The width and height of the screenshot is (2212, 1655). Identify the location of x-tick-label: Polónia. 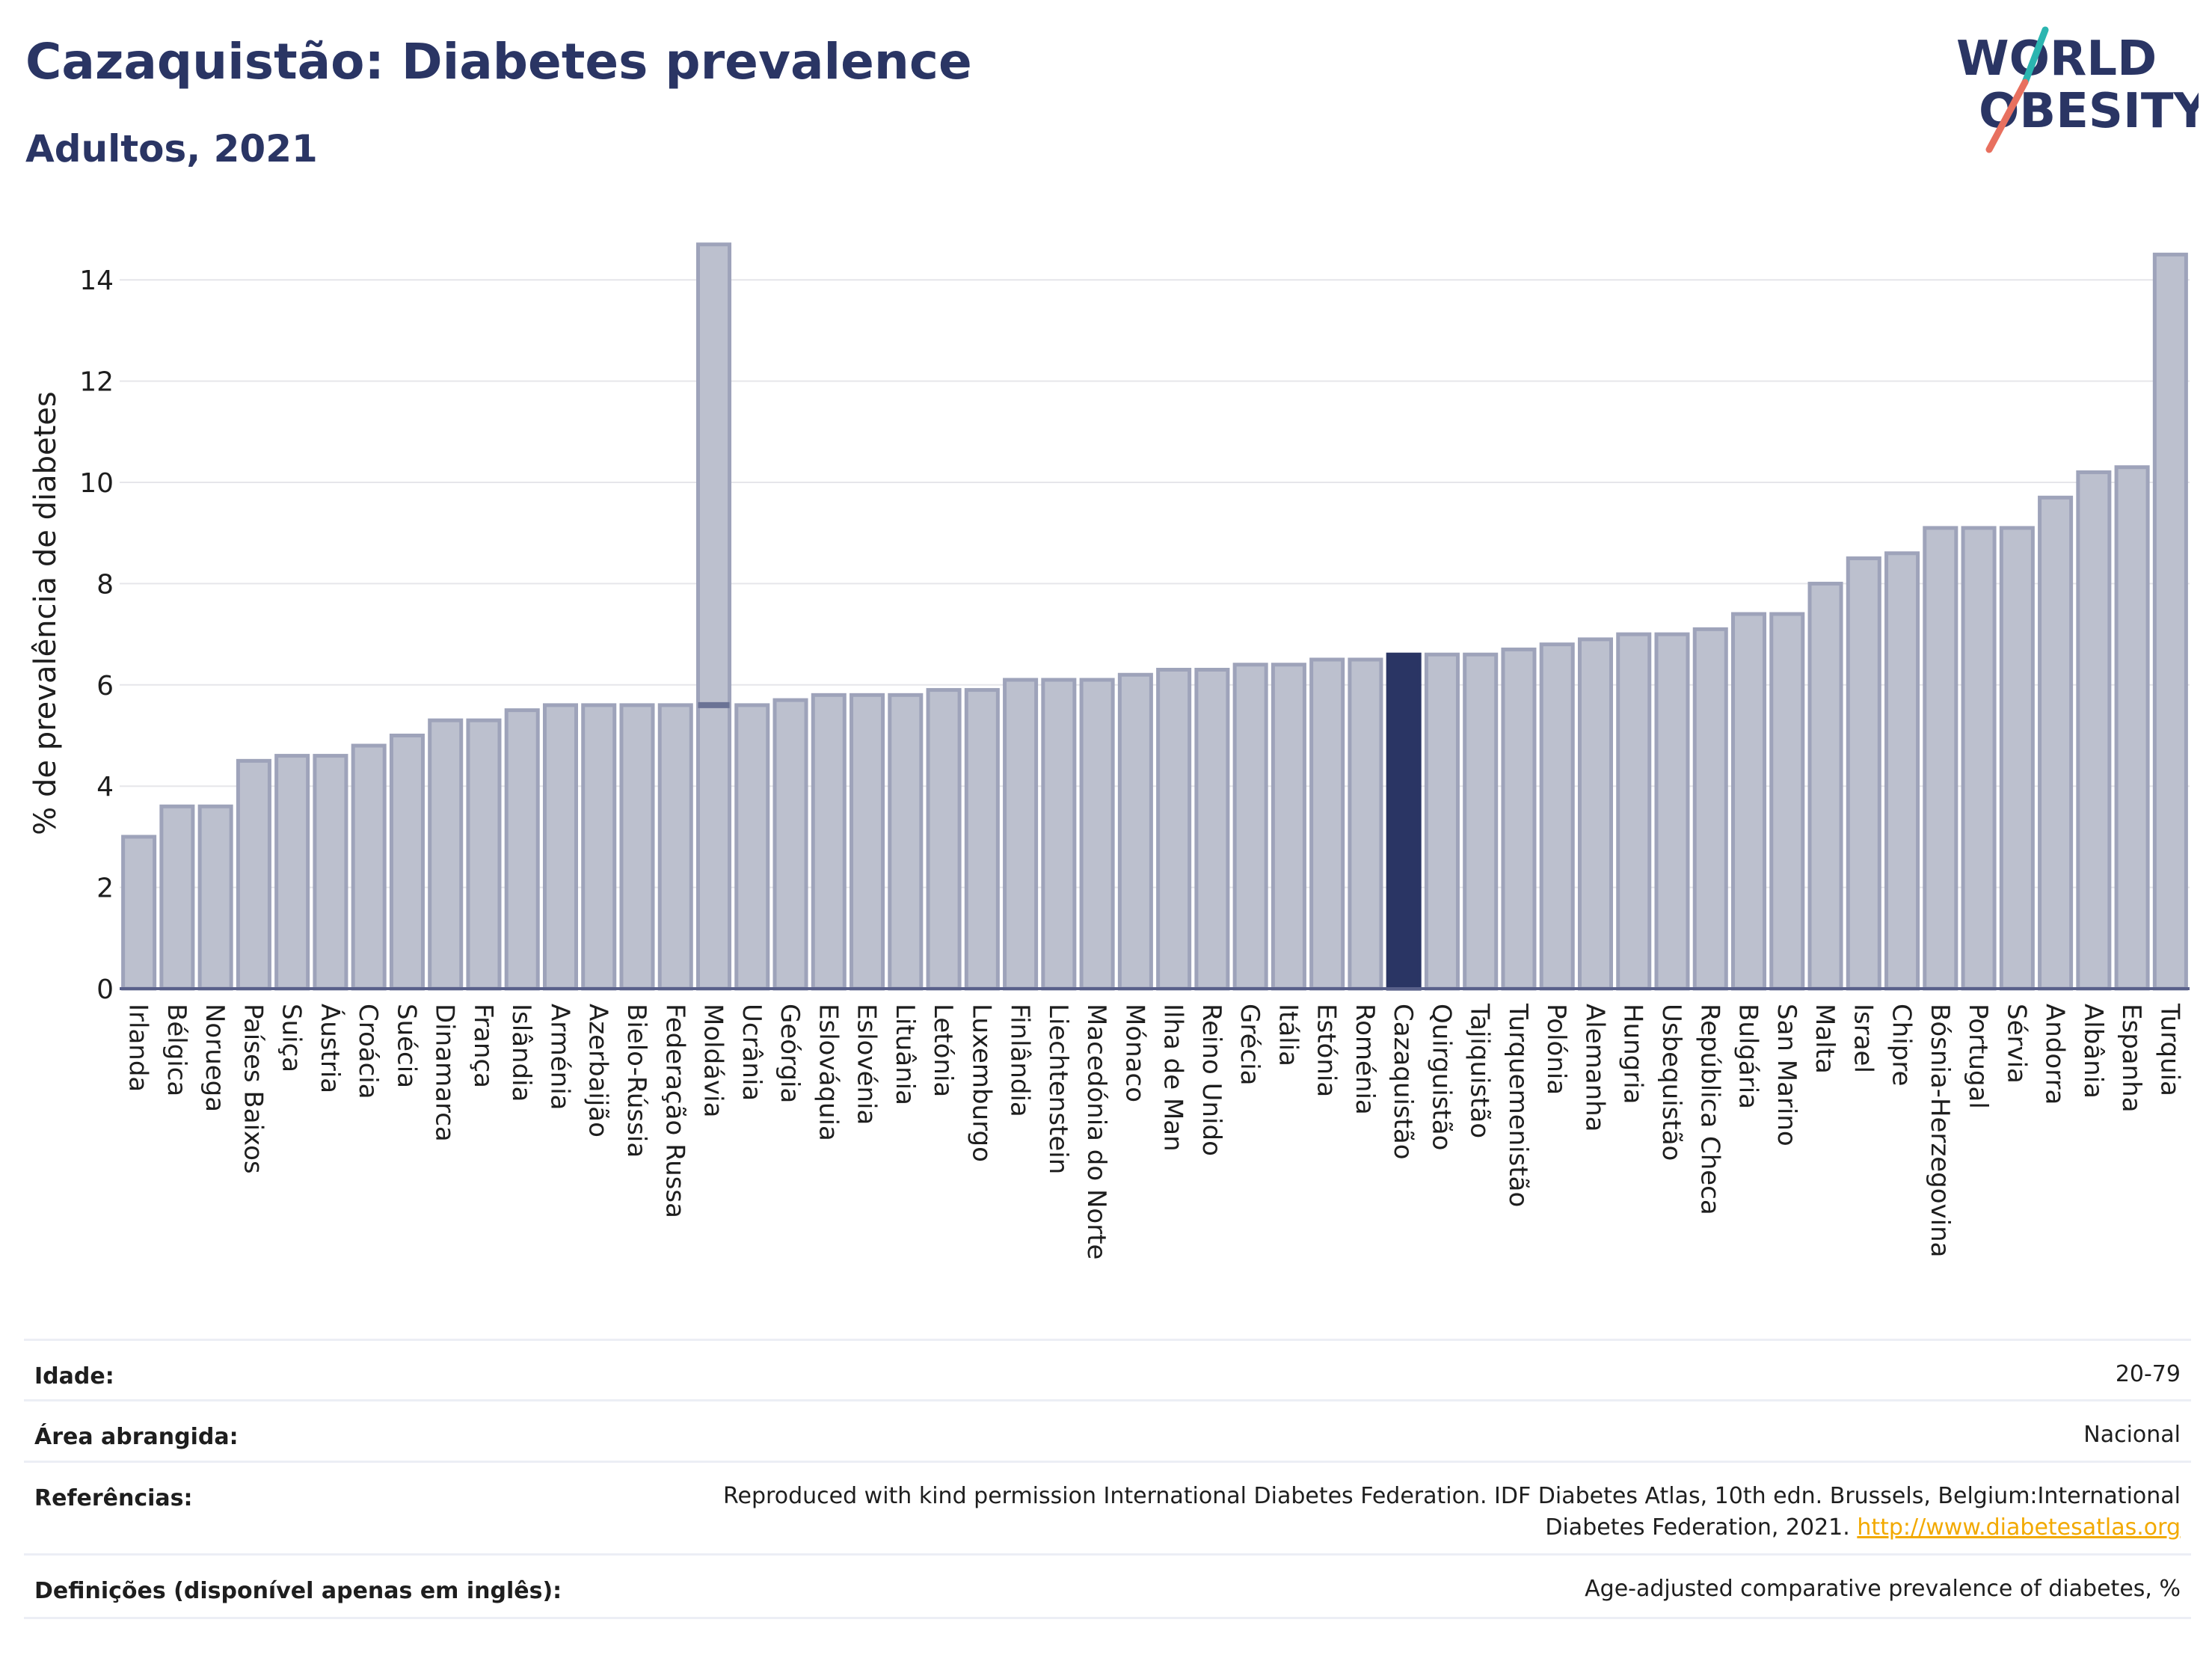
(1556, 1049).